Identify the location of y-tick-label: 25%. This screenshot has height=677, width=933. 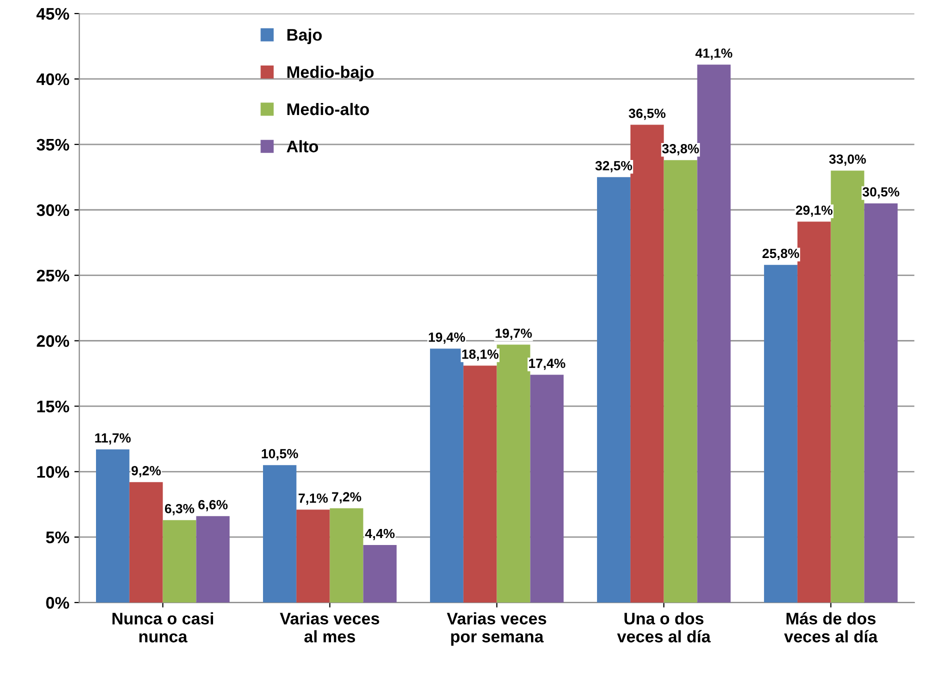
(53, 276).